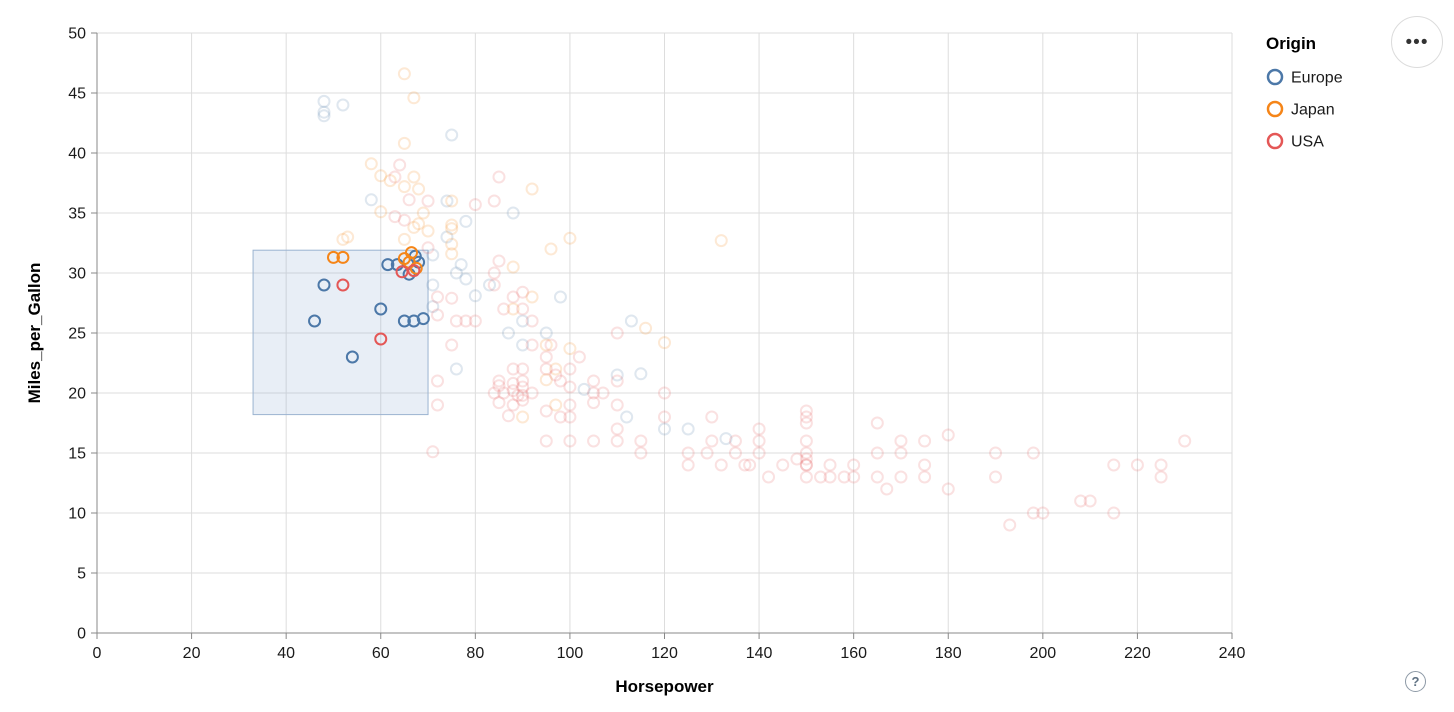 The image size is (1454, 712). What do you see at coordinates (286, 653) in the screenshot?
I see `x-tick-label: 40` at bounding box center [286, 653].